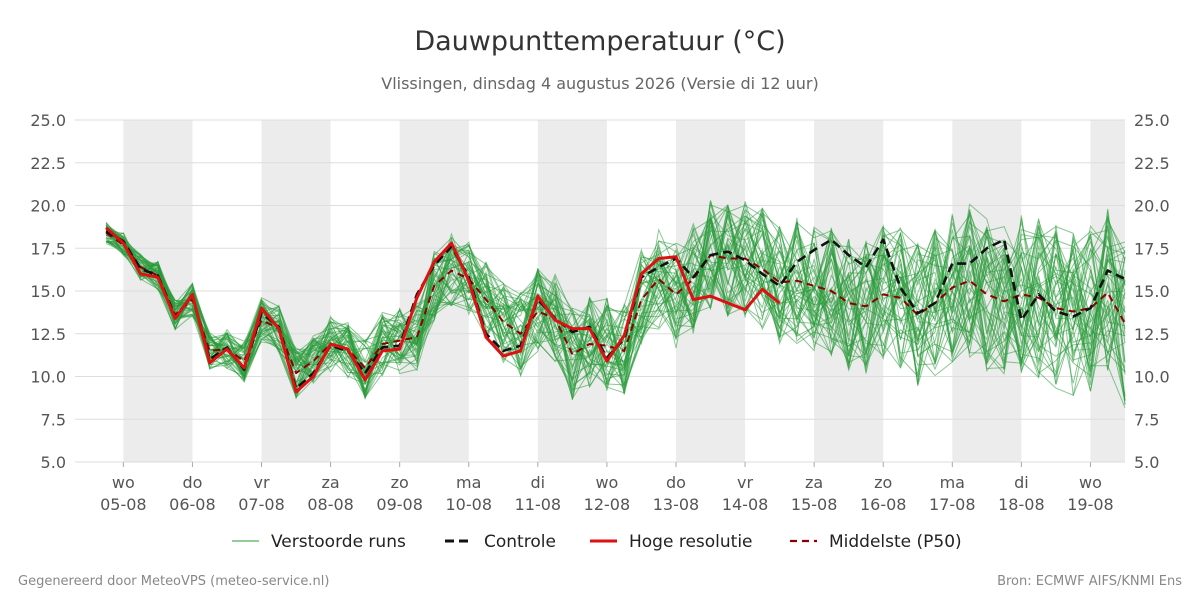 The image size is (1200, 600). Describe the element at coordinates (48, 334) in the screenshot. I see `y-tick-label-left: 12.5` at that location.